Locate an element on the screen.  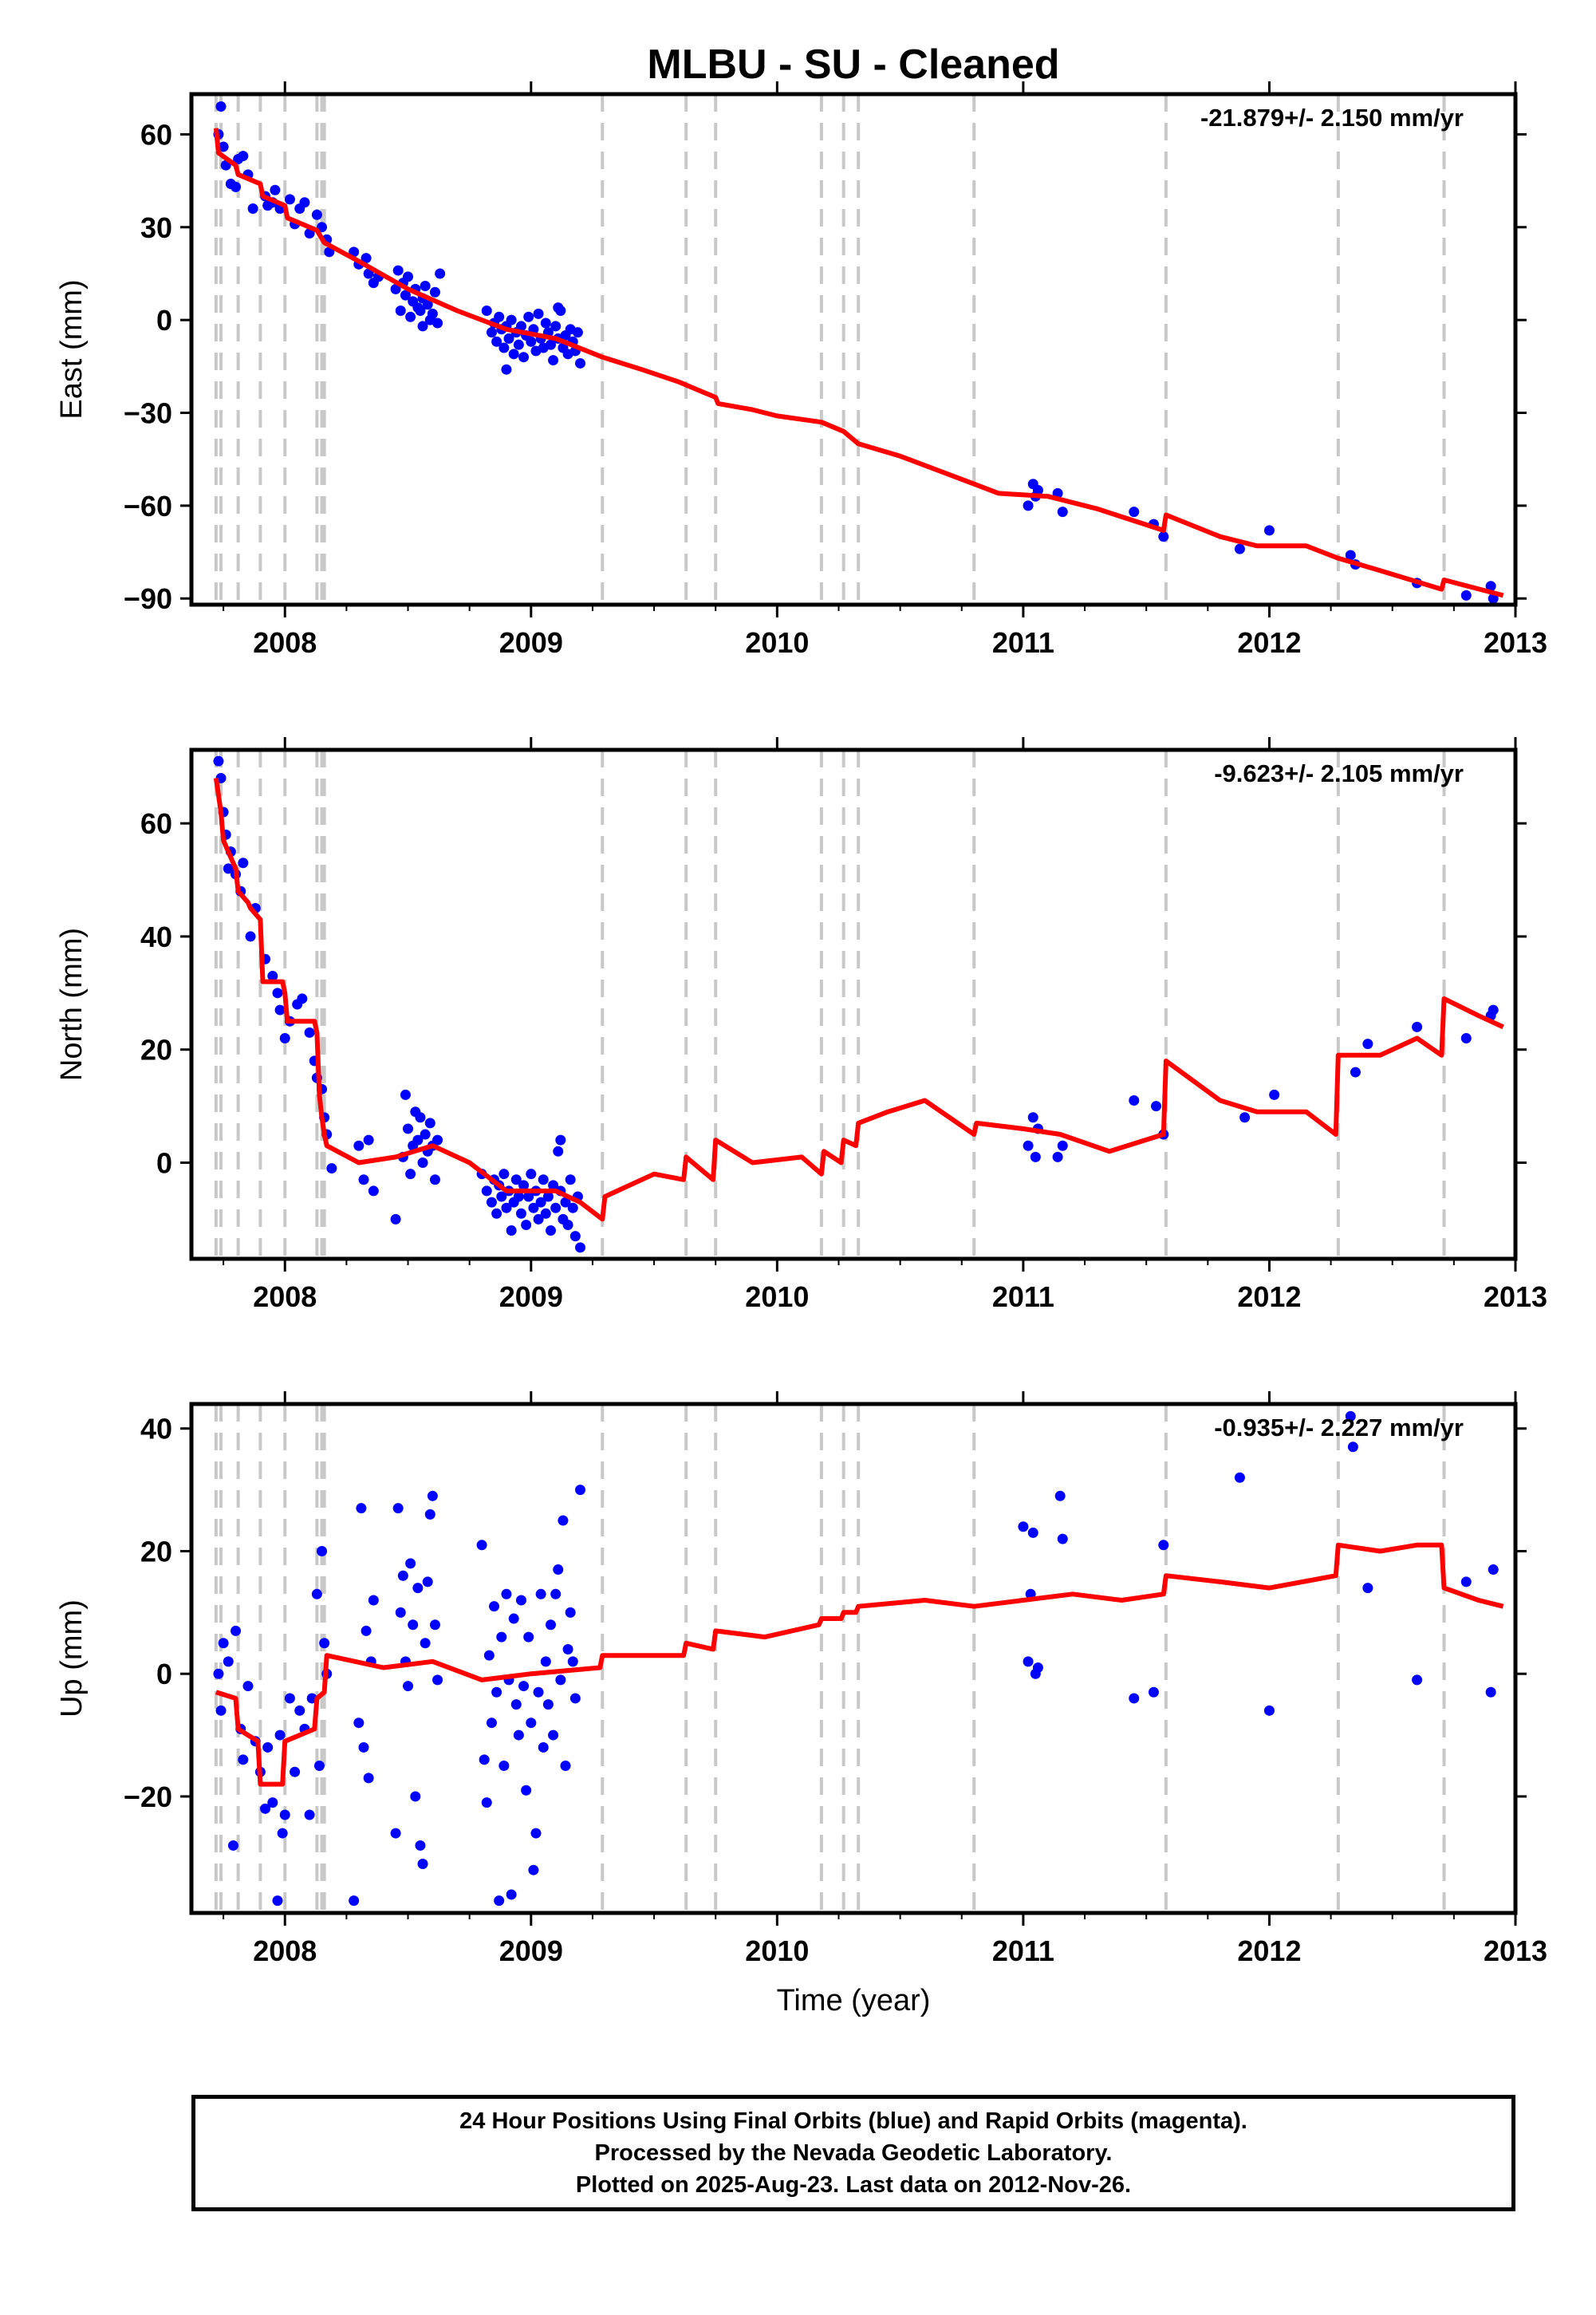
x-tick-label: 2012 is located at coordinates (1269, 642).